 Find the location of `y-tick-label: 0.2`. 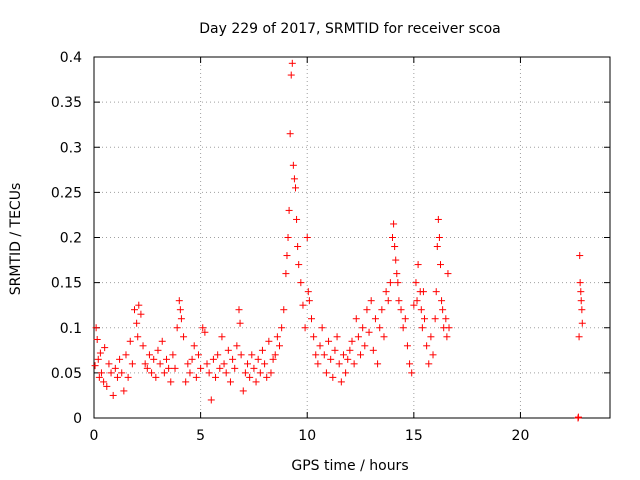

y-tick-label: 0.2 is located at coordinates (71, 239).